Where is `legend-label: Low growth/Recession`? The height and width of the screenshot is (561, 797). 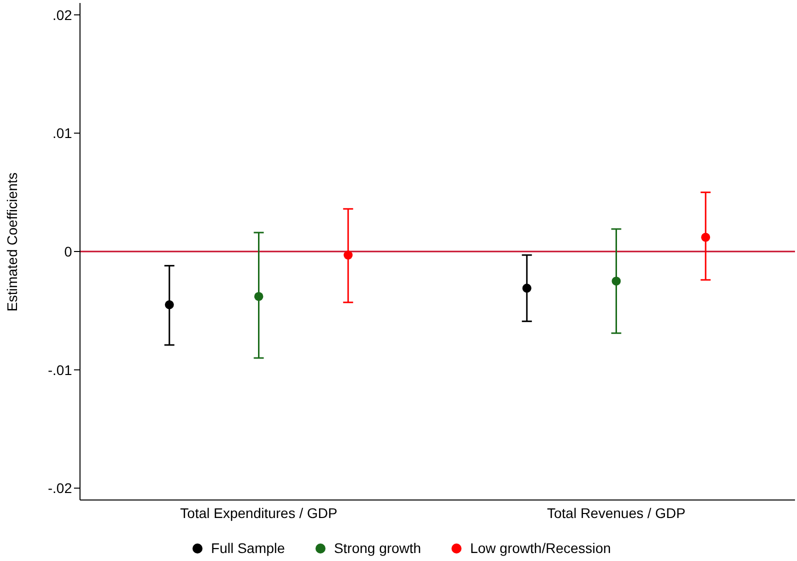
legend-label: Low growth/Recession is located at coordinates (540, 548).